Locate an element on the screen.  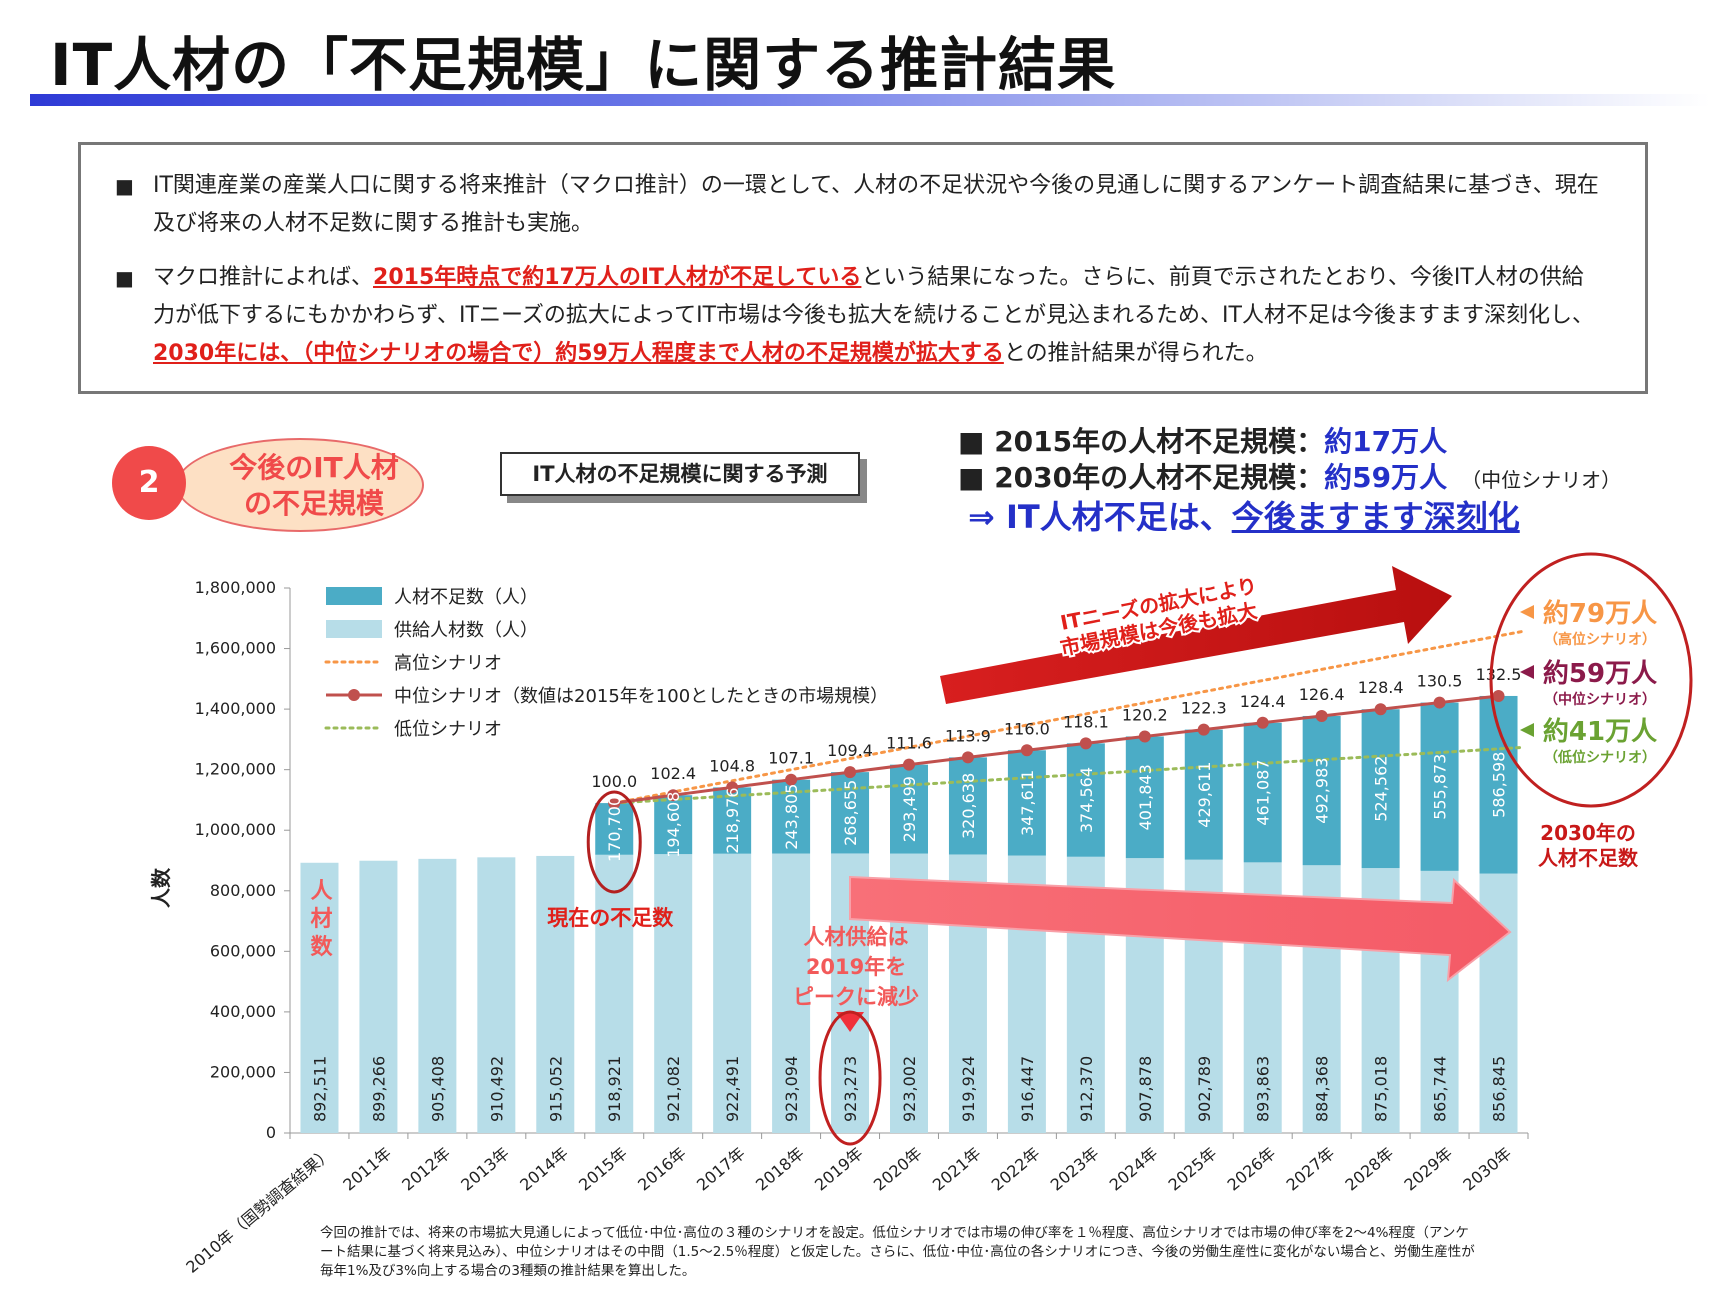
supply-value-label: 893,863 is located at coordinates (1263, 1089).